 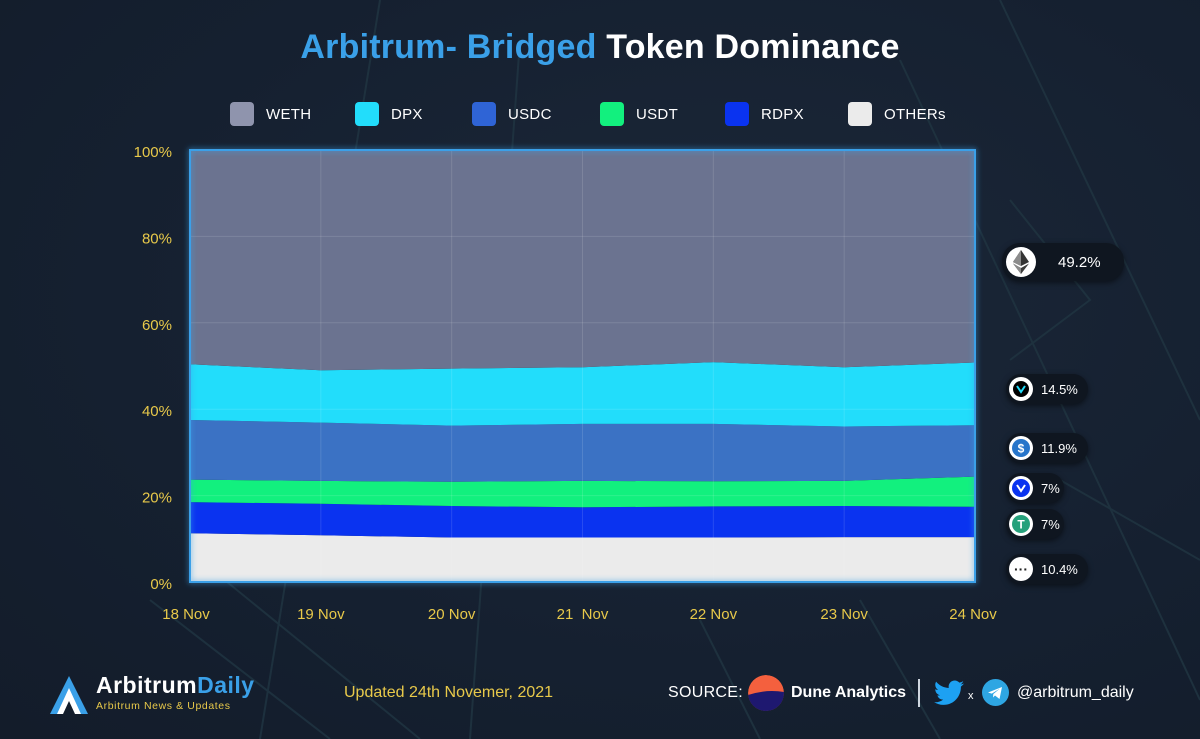 What do you see at coordinates (582, 492) in the screenshot?
I see `area-usdt` at bounding box center [582, 492].